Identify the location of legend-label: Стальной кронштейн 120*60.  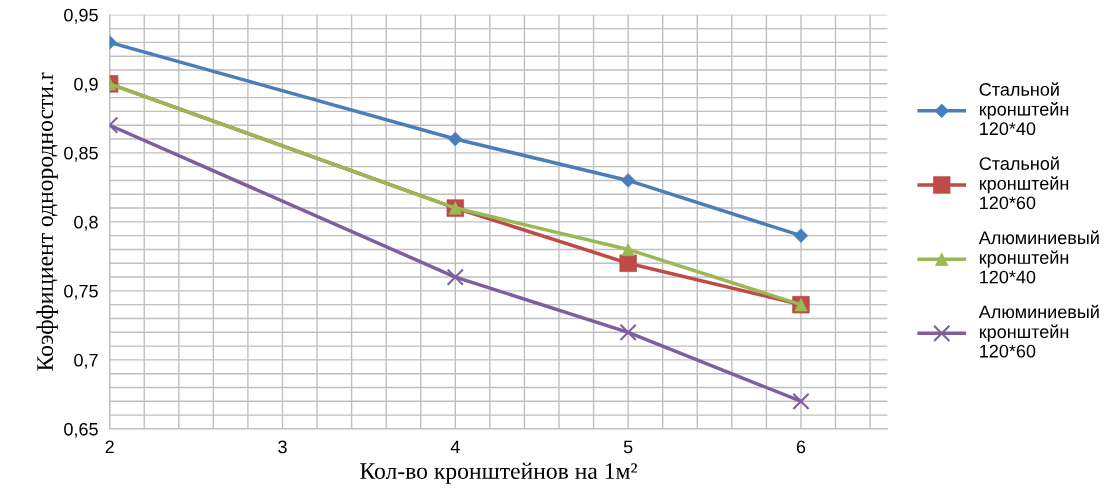
(1024, 183).